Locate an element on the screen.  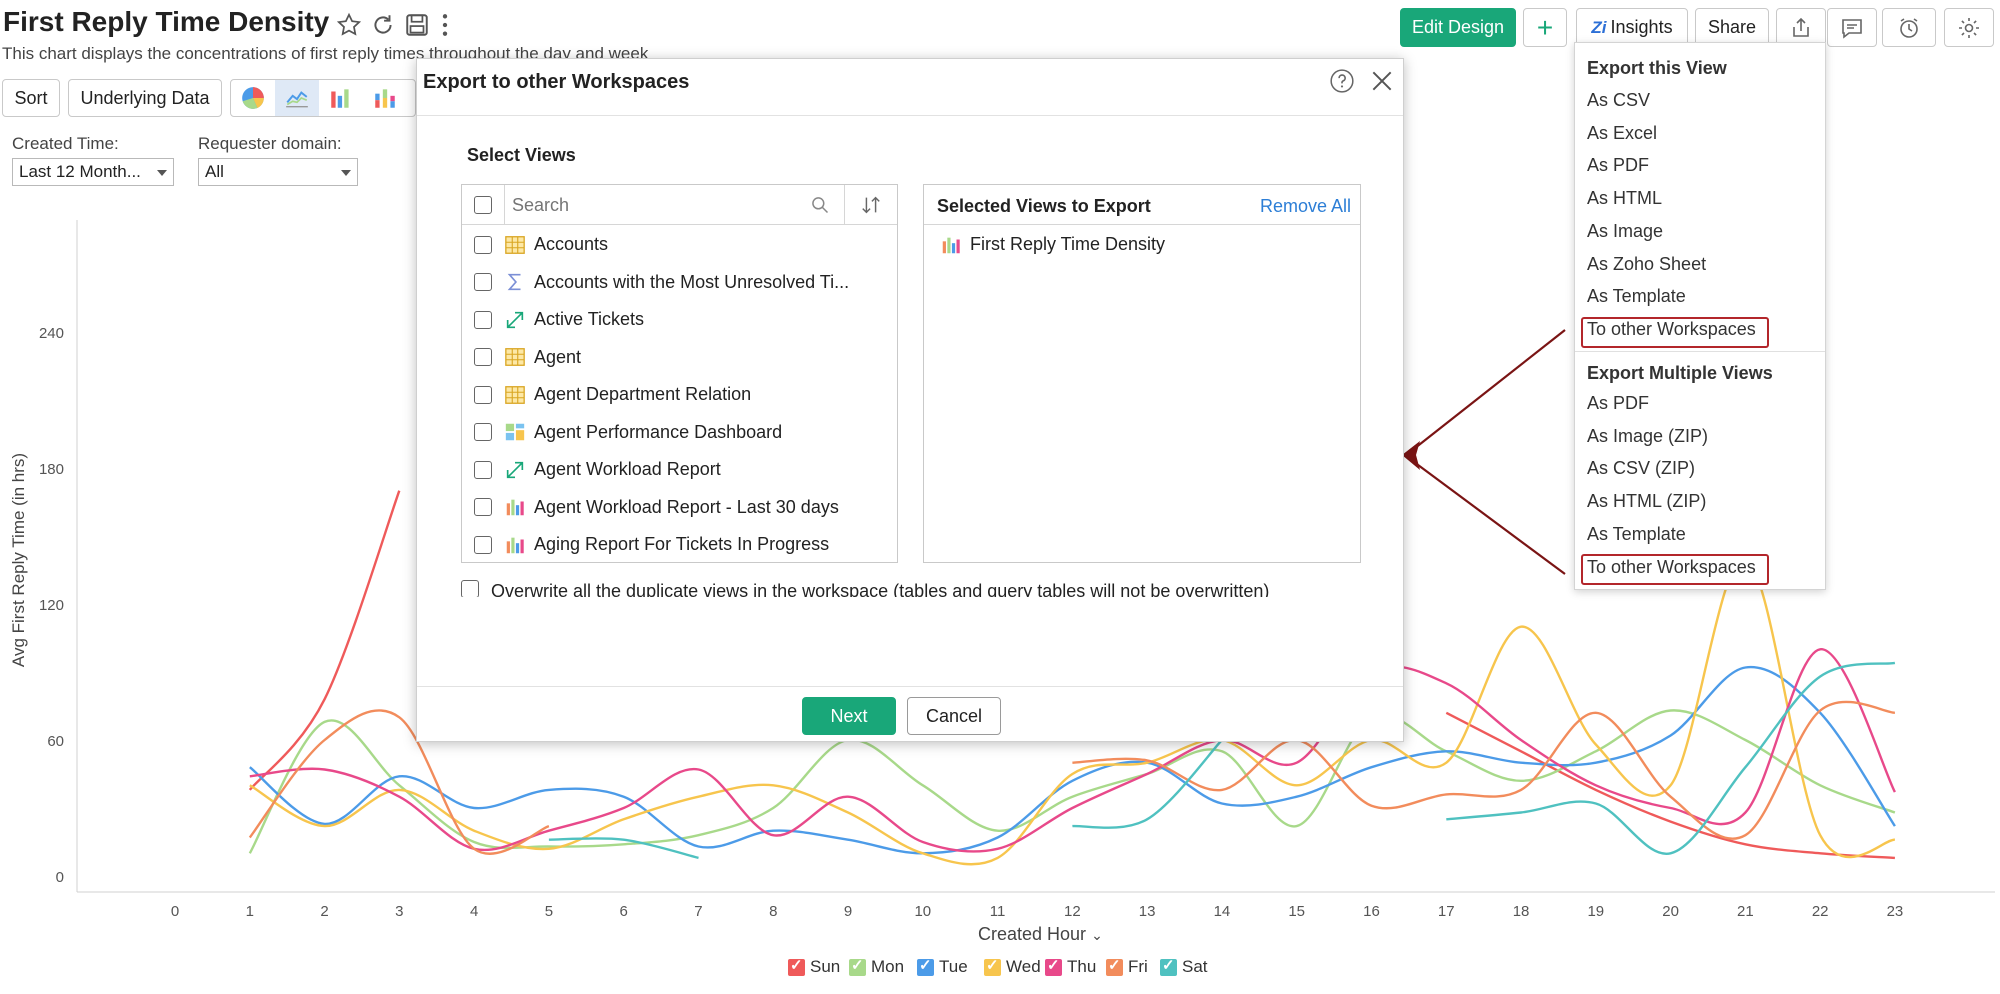
legend-label: Thu is located at coordinates (1082, 966).